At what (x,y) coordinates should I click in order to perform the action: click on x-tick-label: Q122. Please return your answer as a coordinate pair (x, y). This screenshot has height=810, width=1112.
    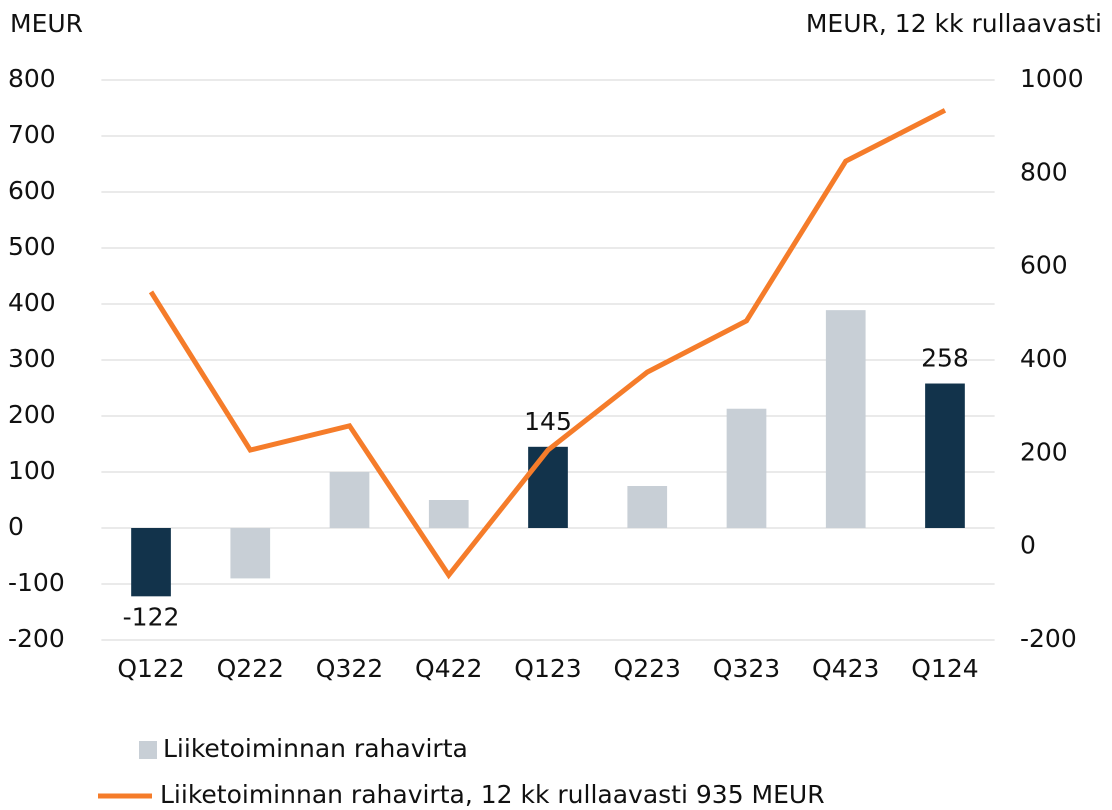
    Looking at the image, I should click on (150, 668).